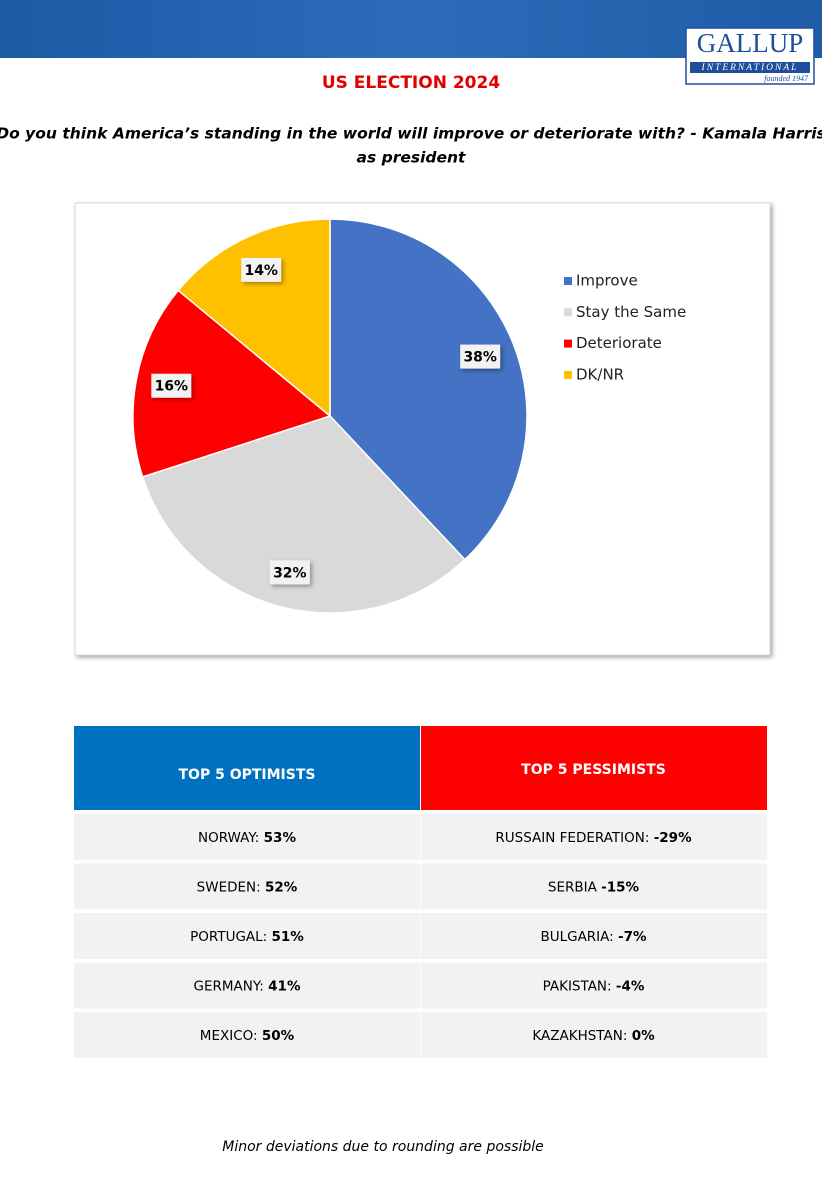 The image size is (822, 1188). I want to click on country-value: -4%, so click(630, 987).